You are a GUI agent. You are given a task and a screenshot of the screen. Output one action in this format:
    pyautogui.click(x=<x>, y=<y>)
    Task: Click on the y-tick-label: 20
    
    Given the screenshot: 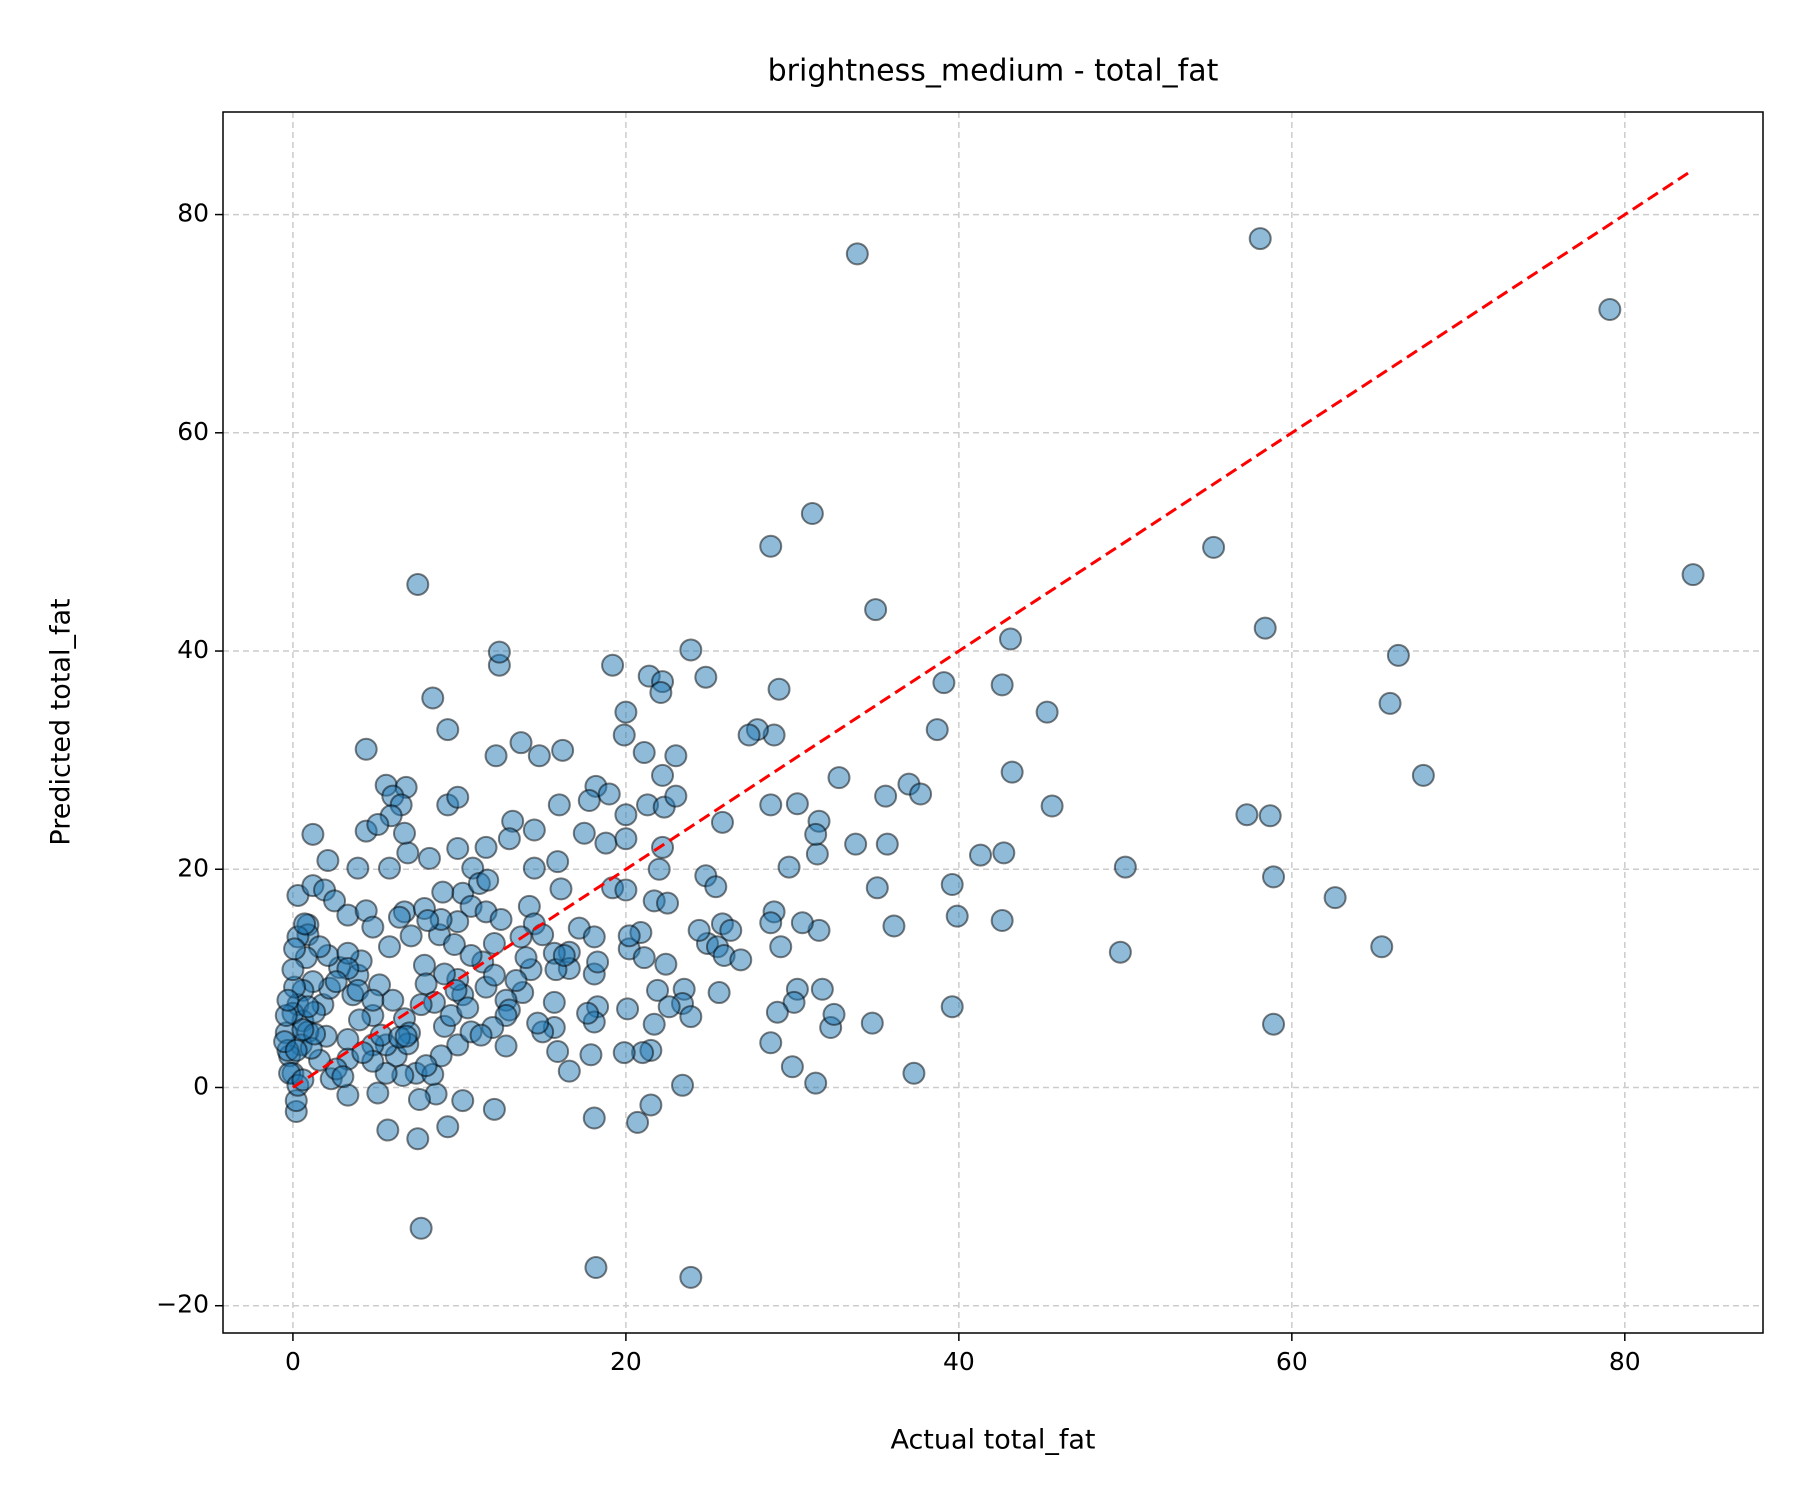 What is the action you would take?
    pyautogui.click(x=193, y=867)
    